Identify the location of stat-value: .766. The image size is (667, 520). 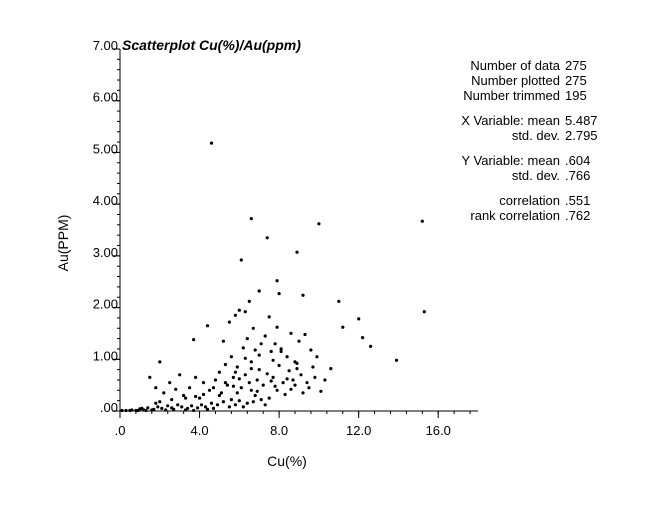
(577, 175).